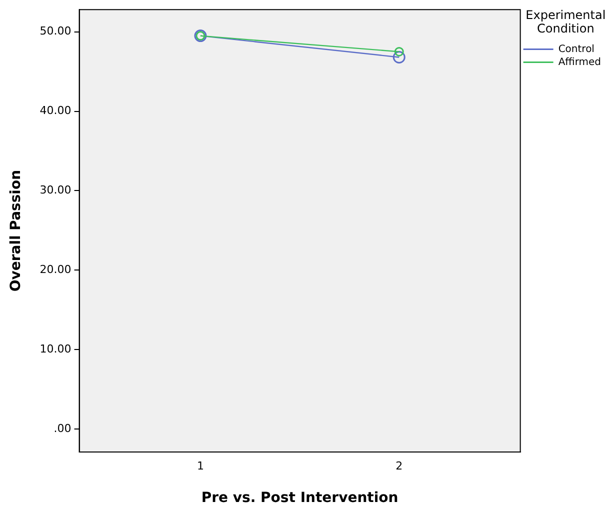 This screenshot has height=515, width=611. Describe the element at coordinates (56, 31) in the screenshot. I see `y-tick-label: 50.00` at that location.